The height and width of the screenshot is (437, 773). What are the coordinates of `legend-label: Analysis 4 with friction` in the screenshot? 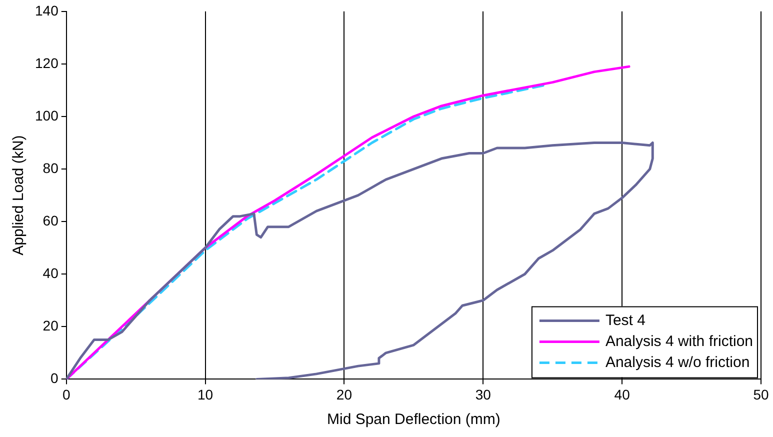 It's located at (679, 341).